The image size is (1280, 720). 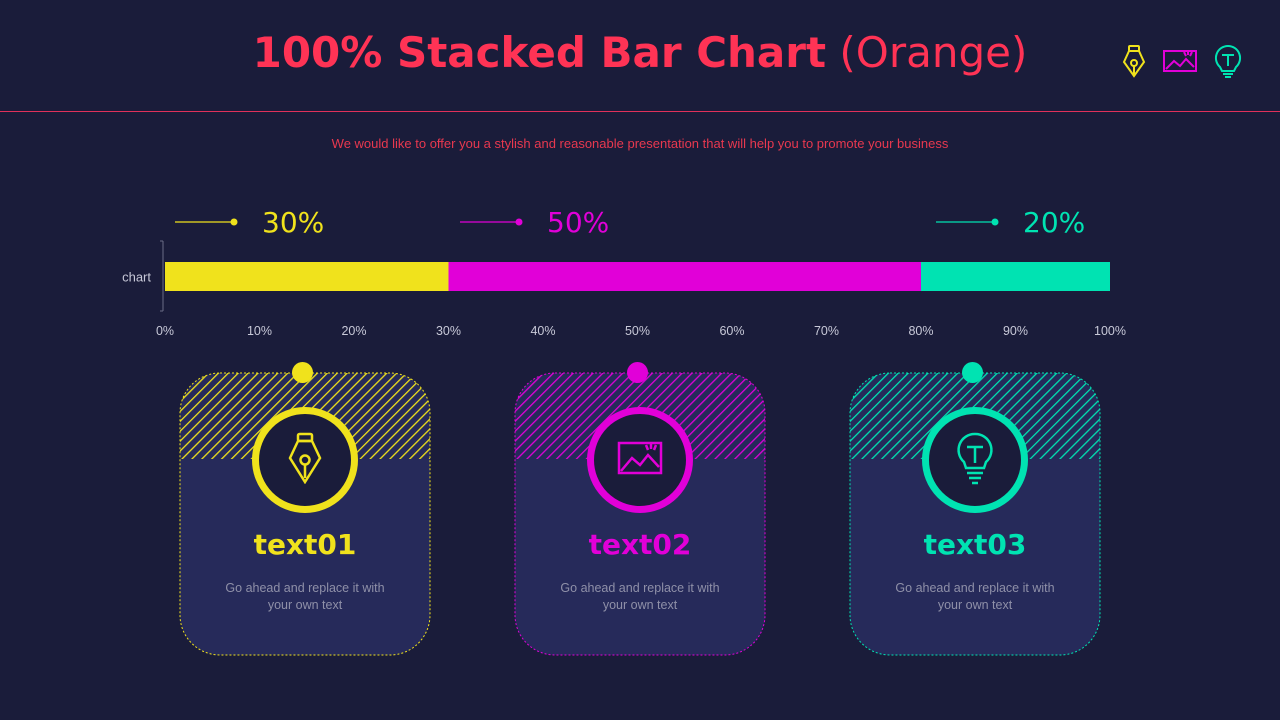 I want to click on header-icons, so click(x=1182, y=63).